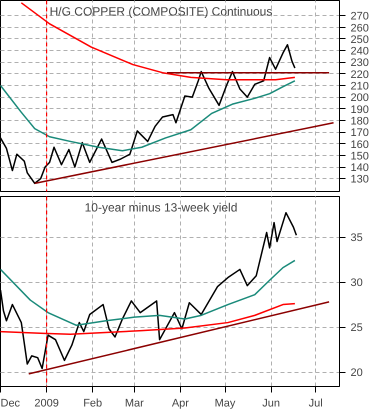 Image resolution: width=371 pixels, height=412 pixels. I want to click on x-tick-label: Mar, so click(134, 404).